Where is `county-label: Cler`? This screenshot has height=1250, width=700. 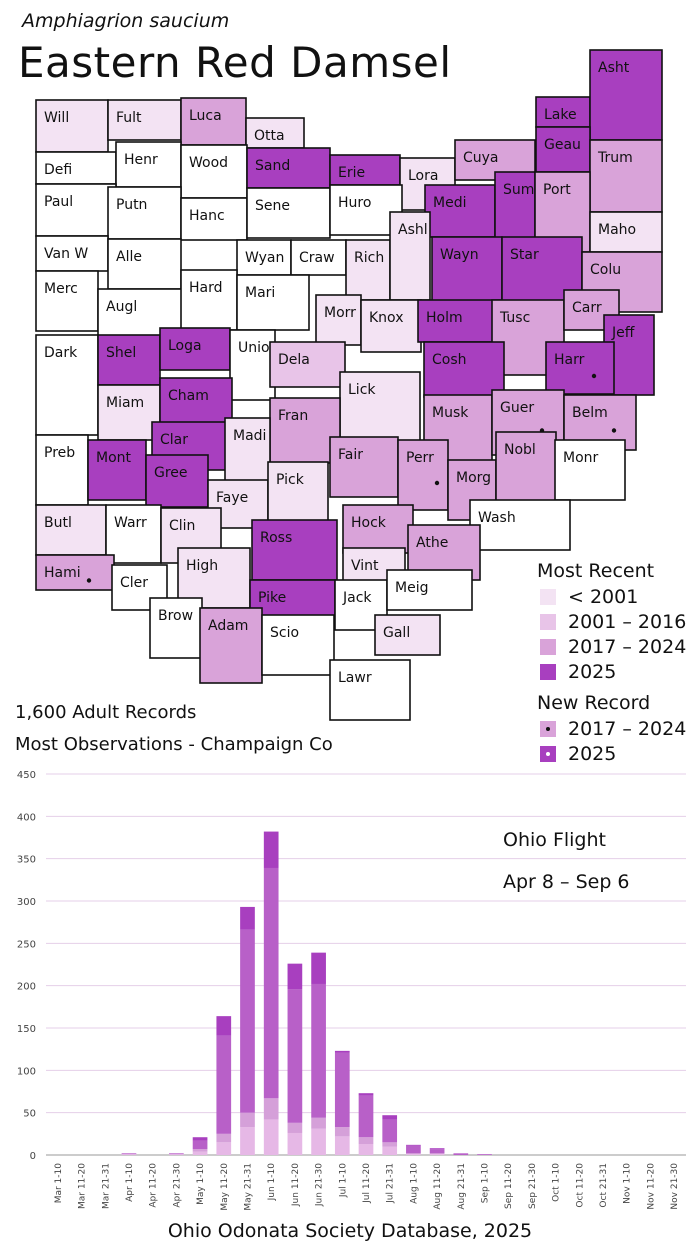
county-label: Cler is located at coordinates (134, 583).